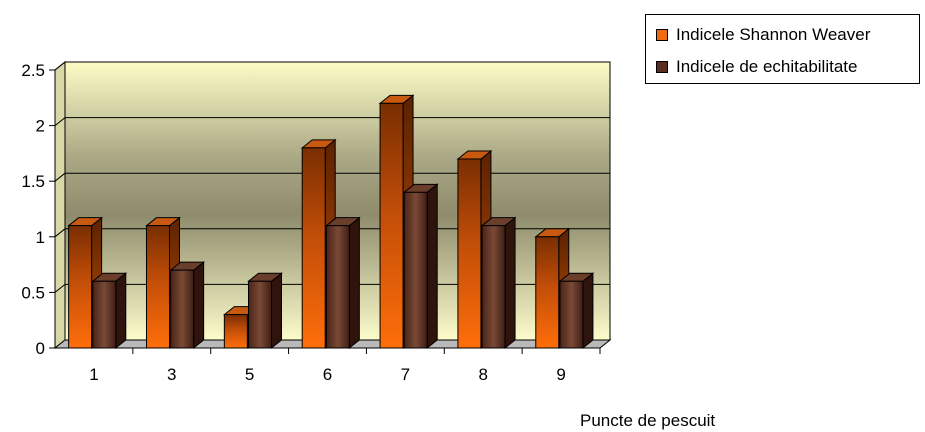 The width and height of the screenshot is (925, 432). What do you see at coordinates (60, 205) in the screenshot?
I see `plot-left-wall` at bounding box center [60, 205].